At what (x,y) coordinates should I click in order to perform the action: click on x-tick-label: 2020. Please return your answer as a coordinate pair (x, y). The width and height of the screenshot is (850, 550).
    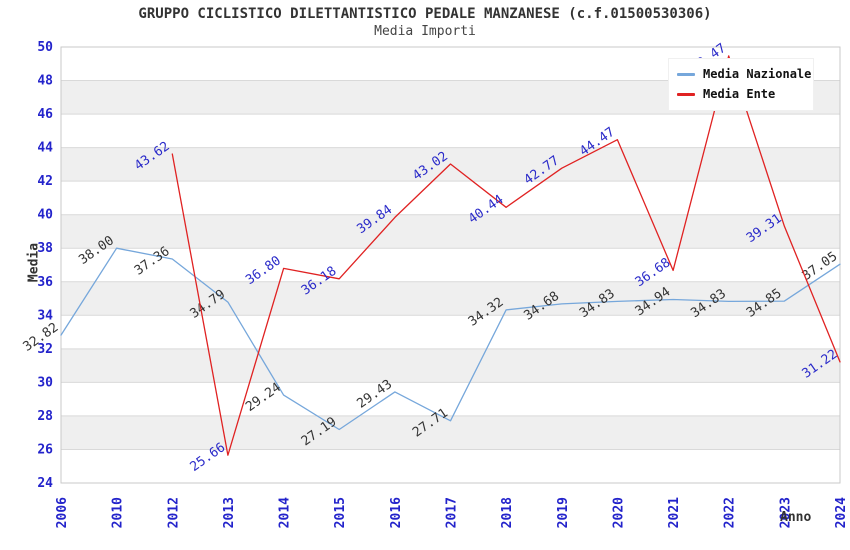
    Looking at the image, I should click on (618, 512).